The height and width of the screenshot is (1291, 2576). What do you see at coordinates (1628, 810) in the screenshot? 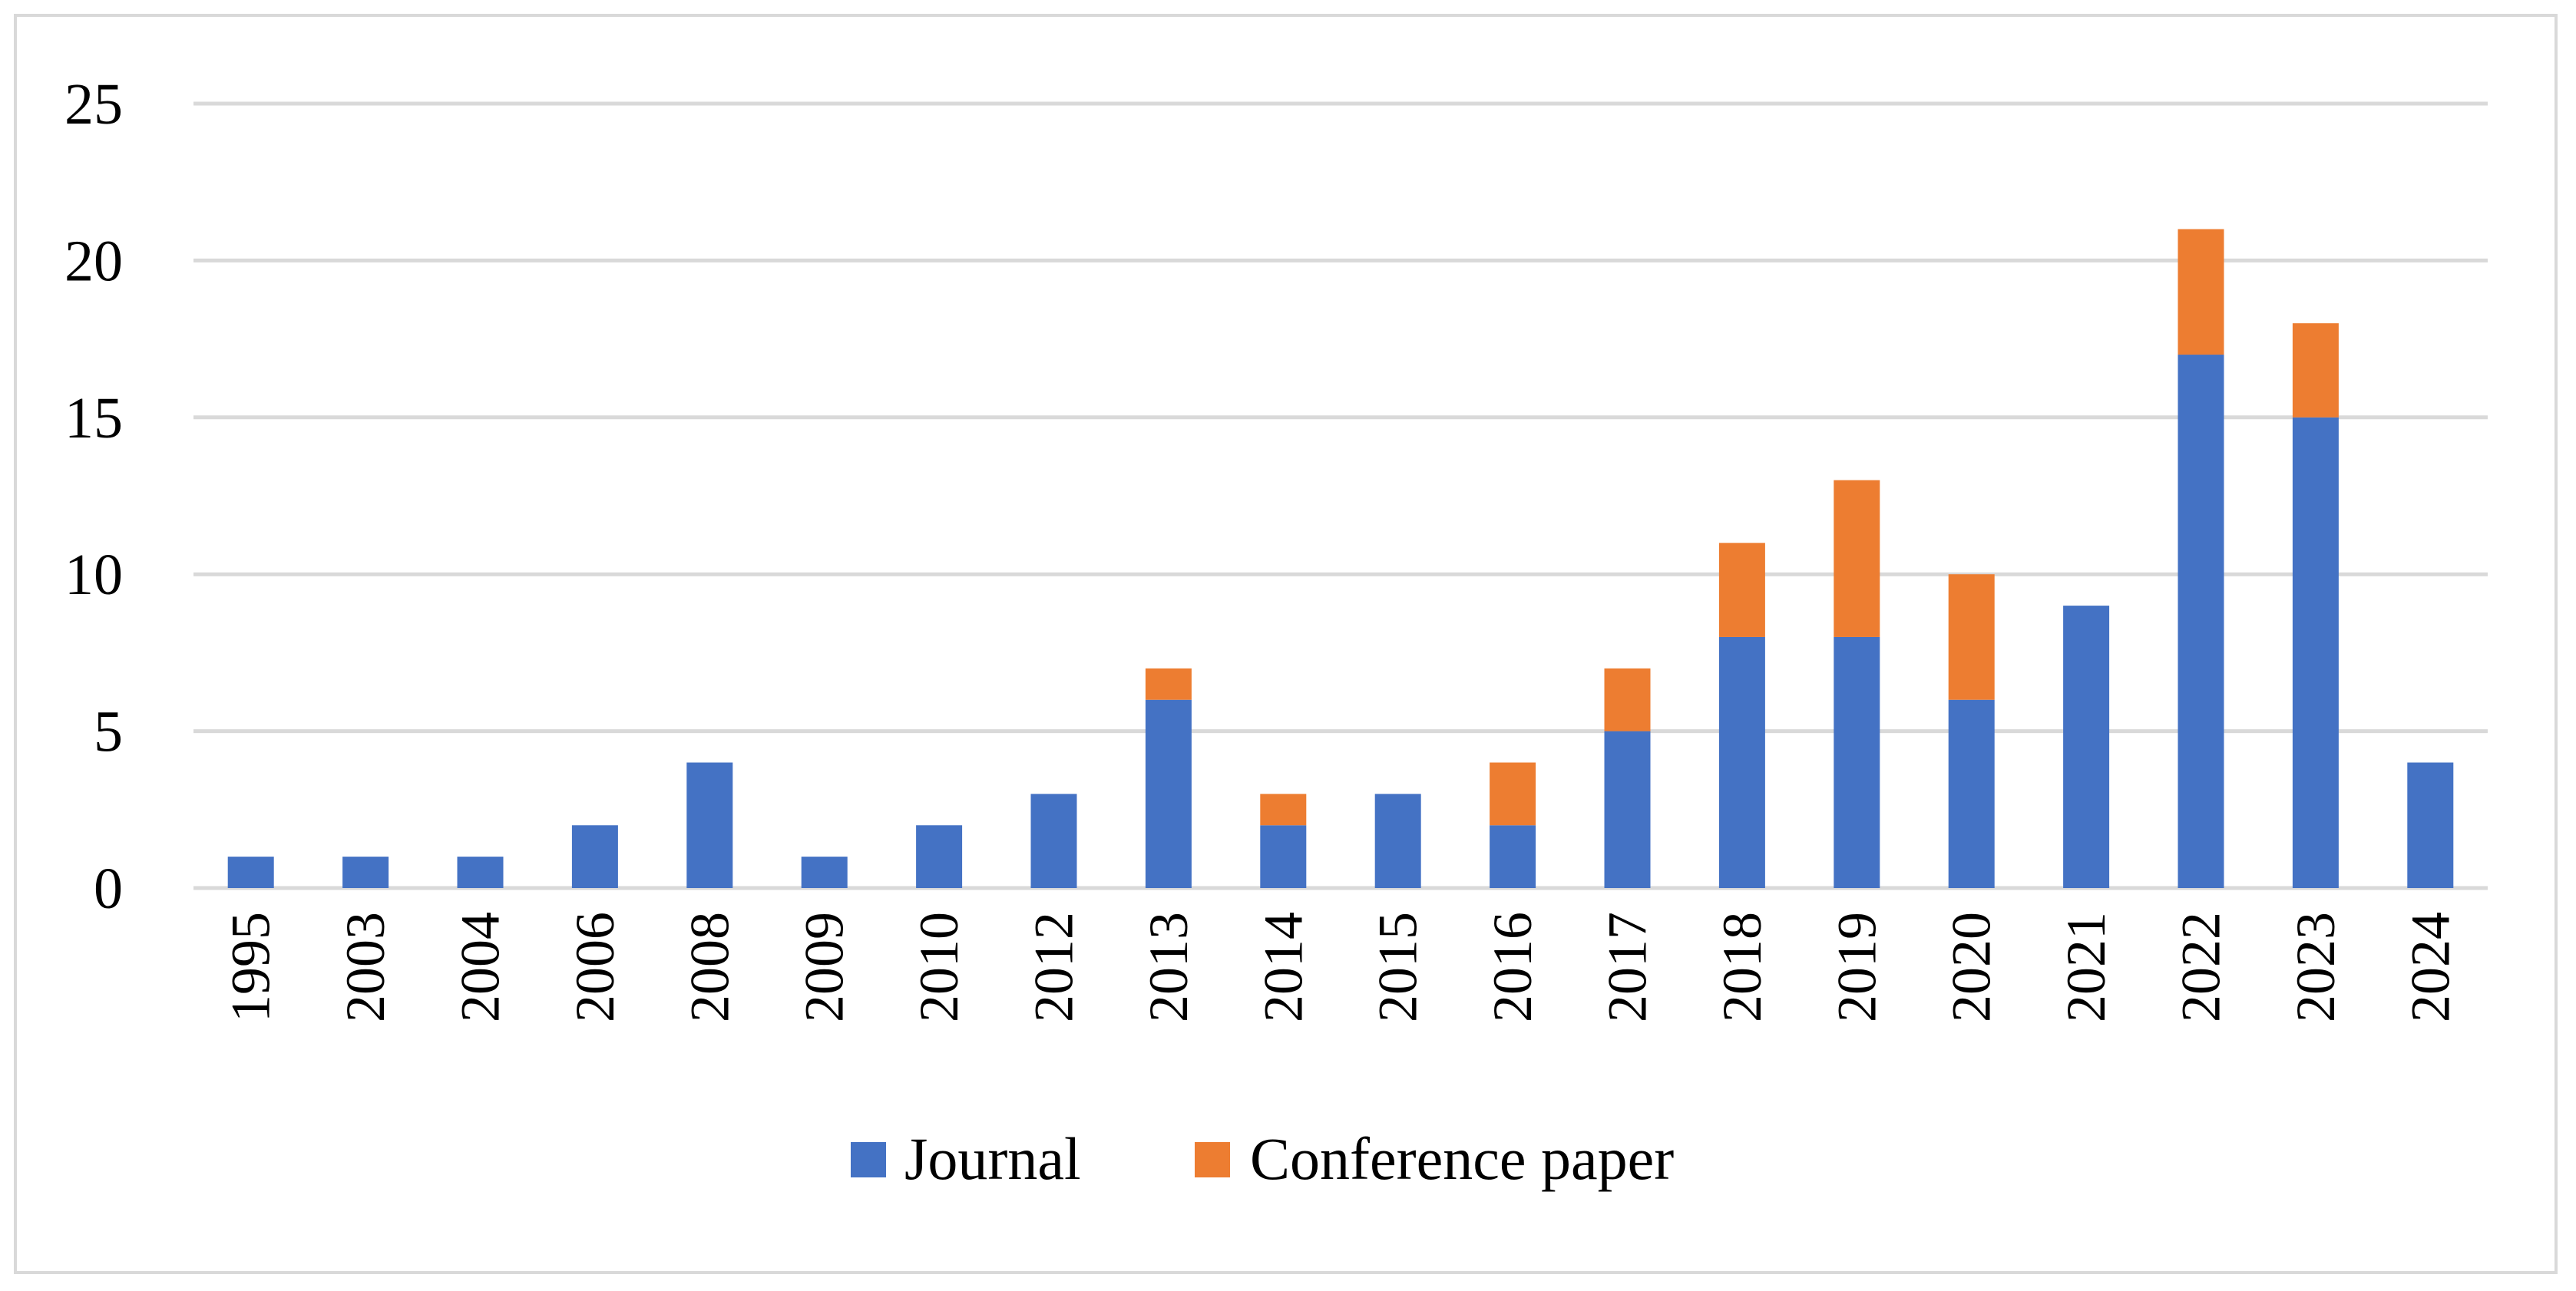
I see `bar-journal-2017` at bounding box center [1628, 810].